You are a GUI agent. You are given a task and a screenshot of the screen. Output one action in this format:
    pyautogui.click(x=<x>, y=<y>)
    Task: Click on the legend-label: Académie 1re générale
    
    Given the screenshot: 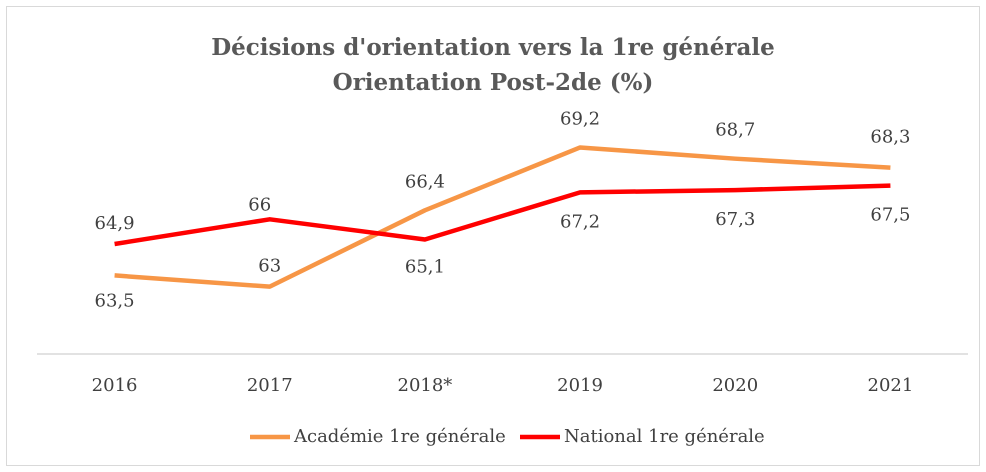 What is the action you would take?
    pyautogui.click(x=399, y=436)
    